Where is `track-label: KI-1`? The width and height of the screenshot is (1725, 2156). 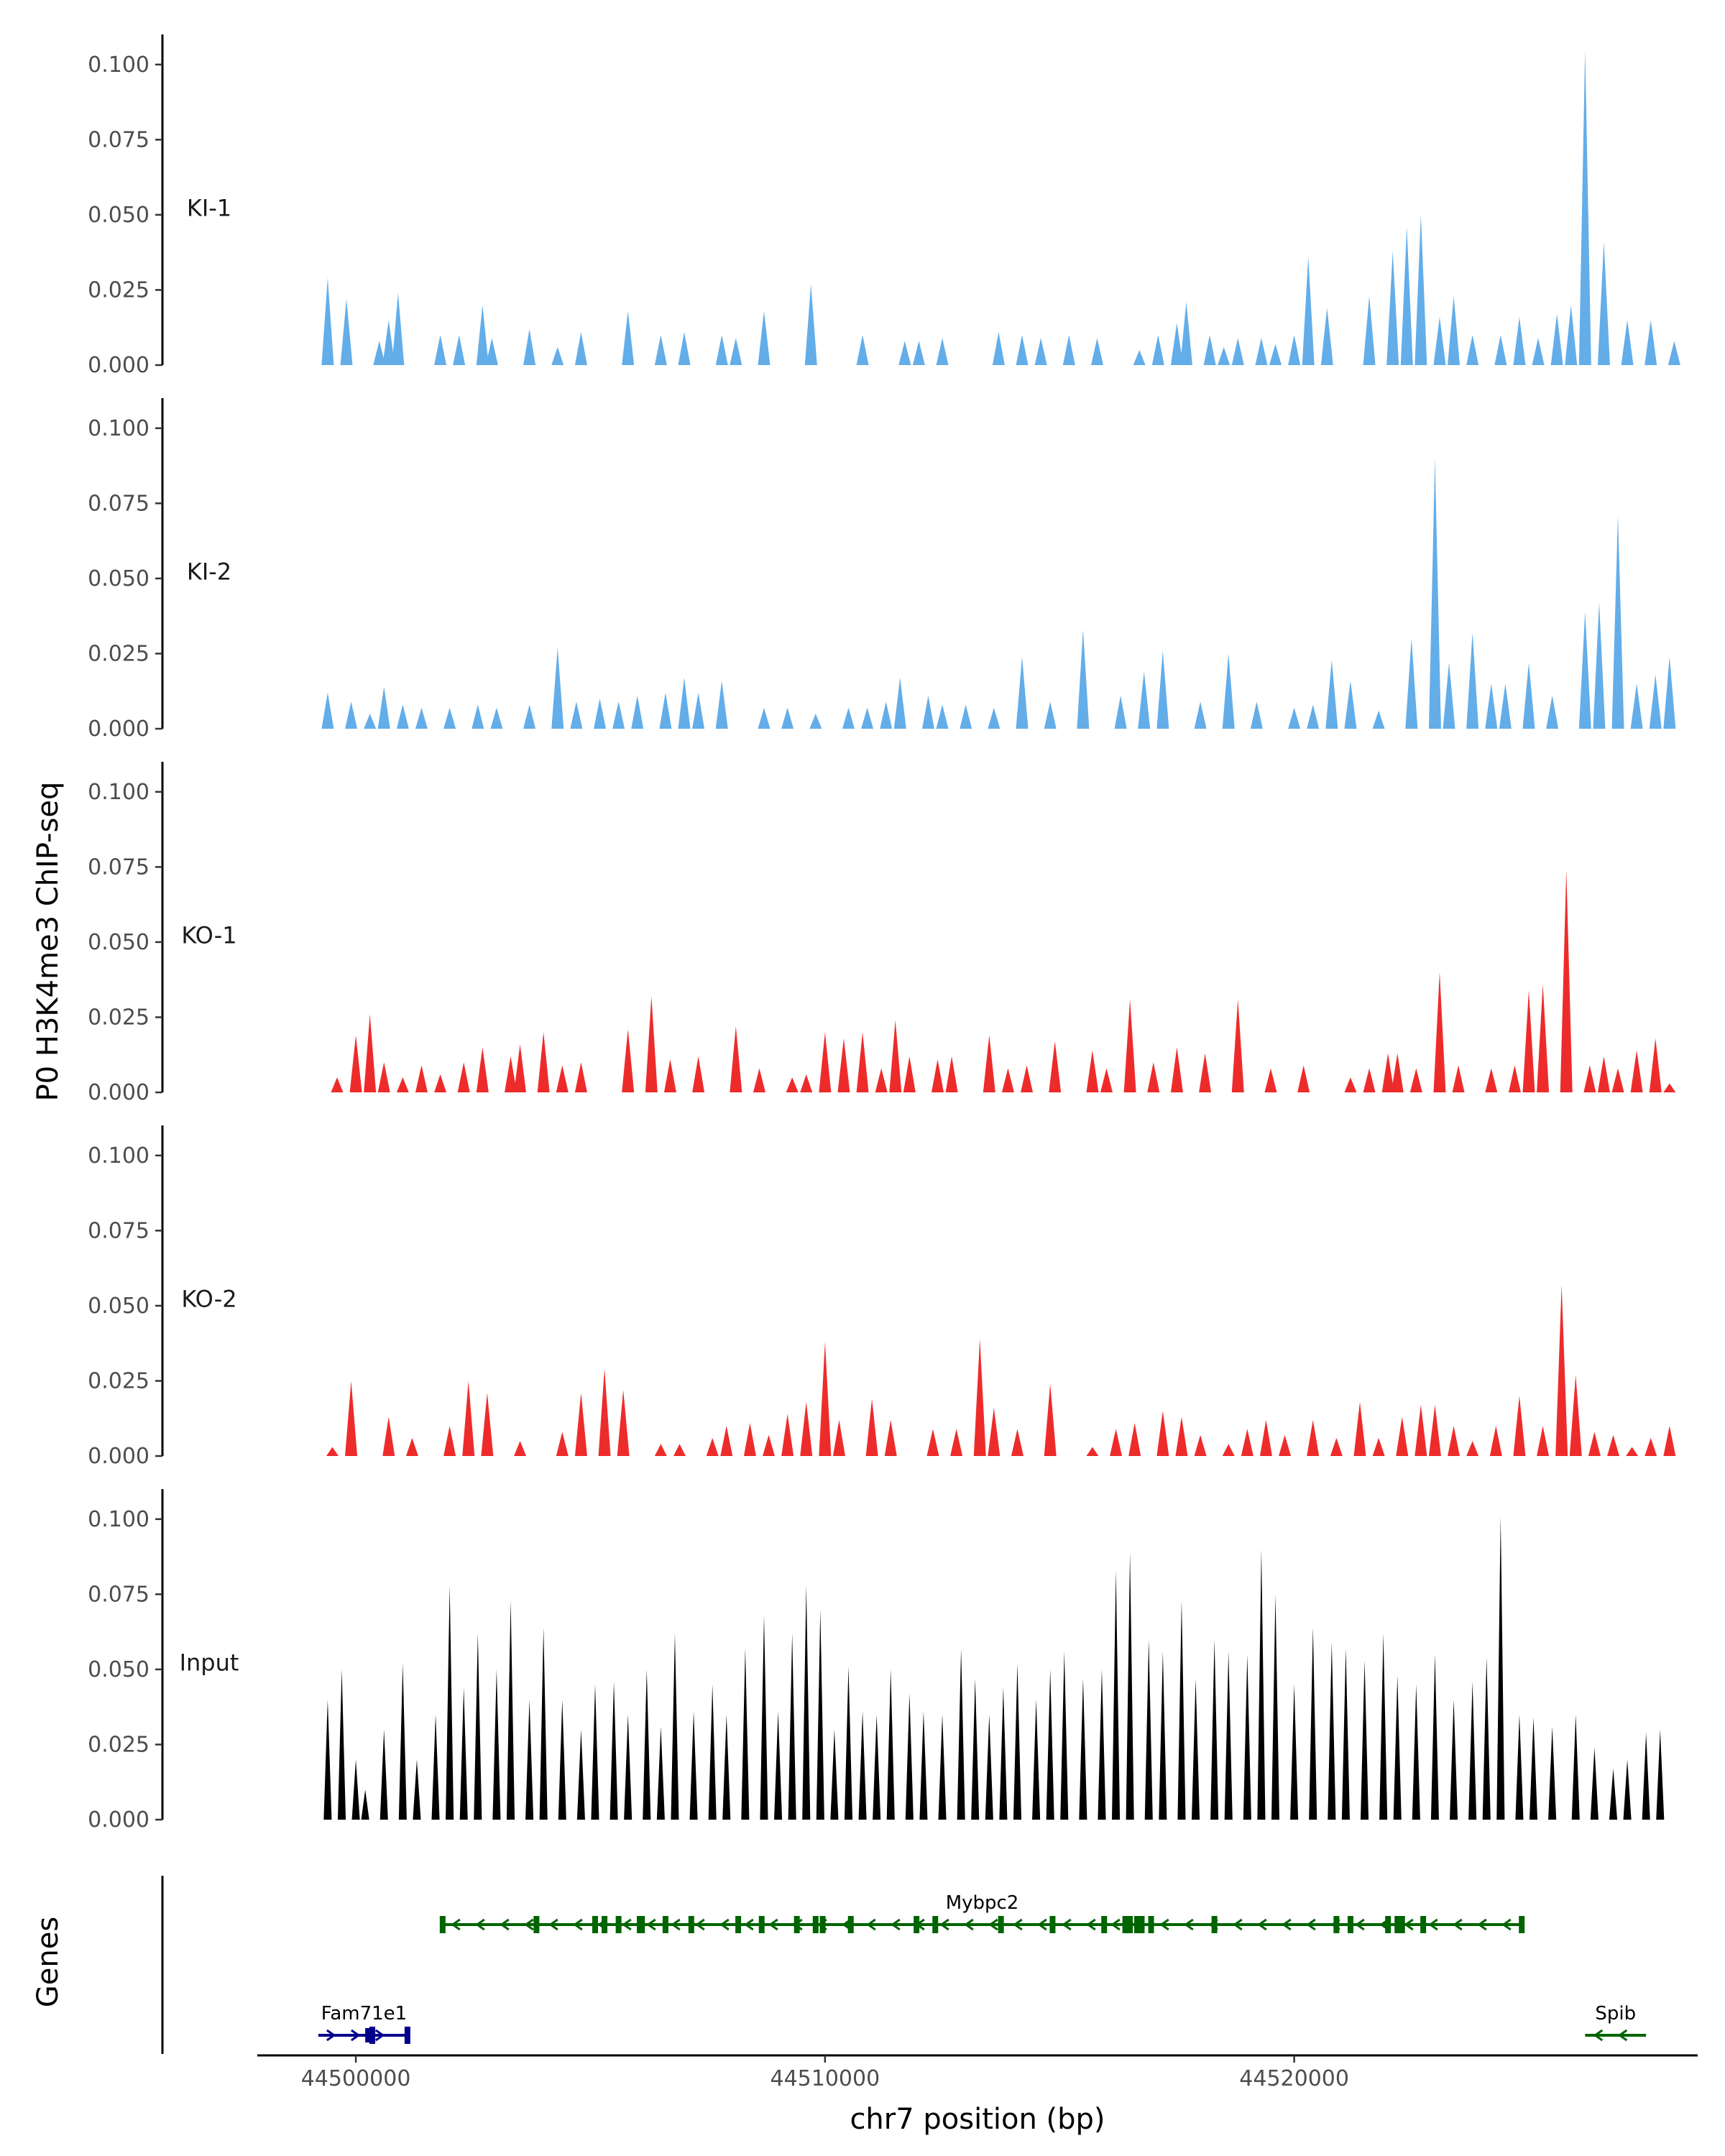 track-label: KI-1 is located at coordinates (209, 209).